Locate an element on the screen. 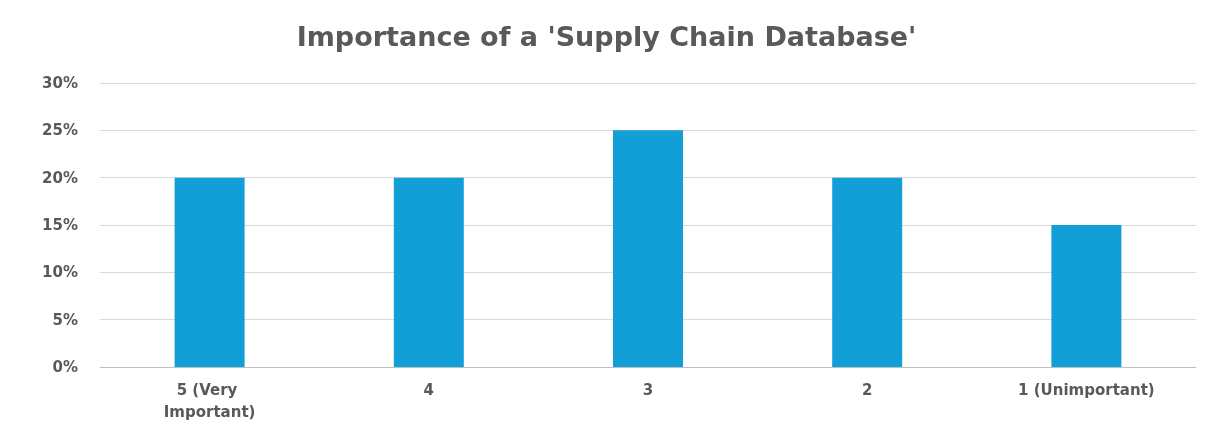 The width and height of the screenshot is (1213, 435). y-tick-label: 30% is located at coordinates (60, 83).